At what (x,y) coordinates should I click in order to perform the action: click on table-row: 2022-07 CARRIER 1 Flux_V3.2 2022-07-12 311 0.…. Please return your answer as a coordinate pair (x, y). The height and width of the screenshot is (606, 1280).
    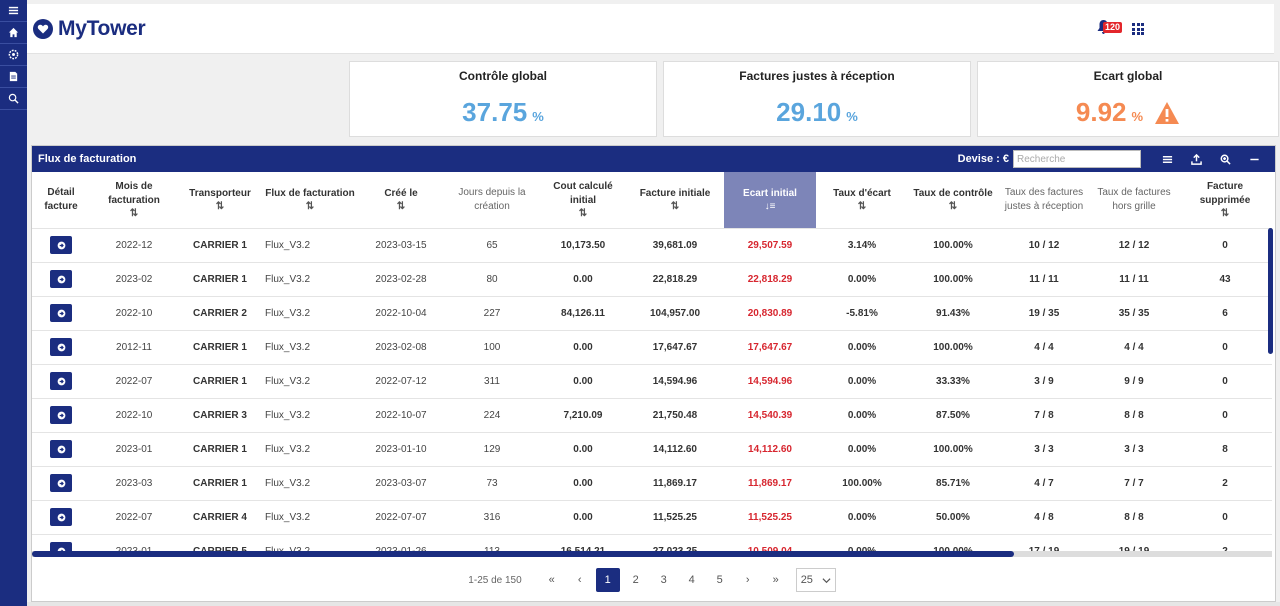
    Looking at the image, I should click on (652, 380).